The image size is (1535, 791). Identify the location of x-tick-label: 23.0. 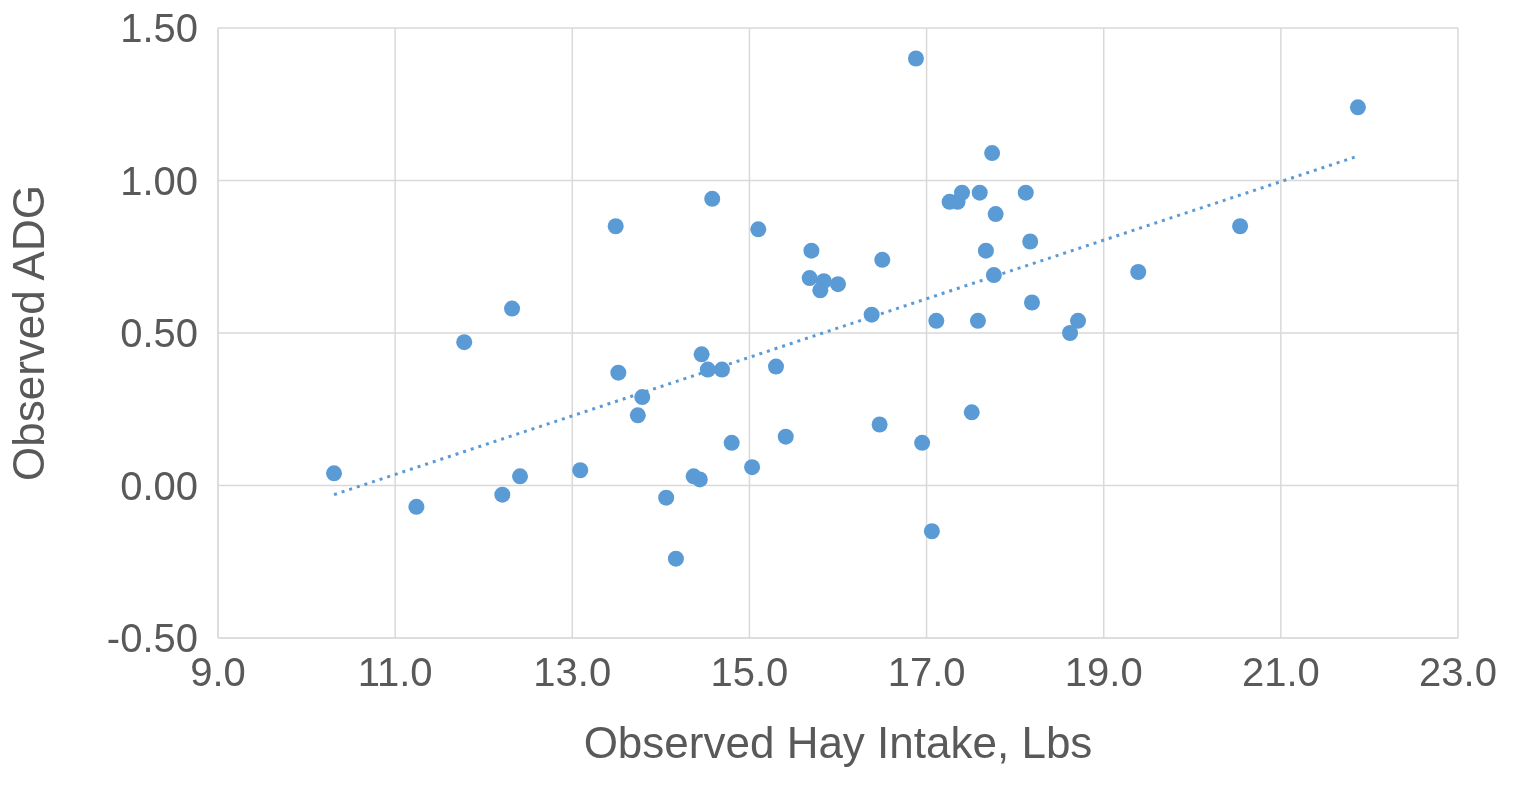
(1458, 672).